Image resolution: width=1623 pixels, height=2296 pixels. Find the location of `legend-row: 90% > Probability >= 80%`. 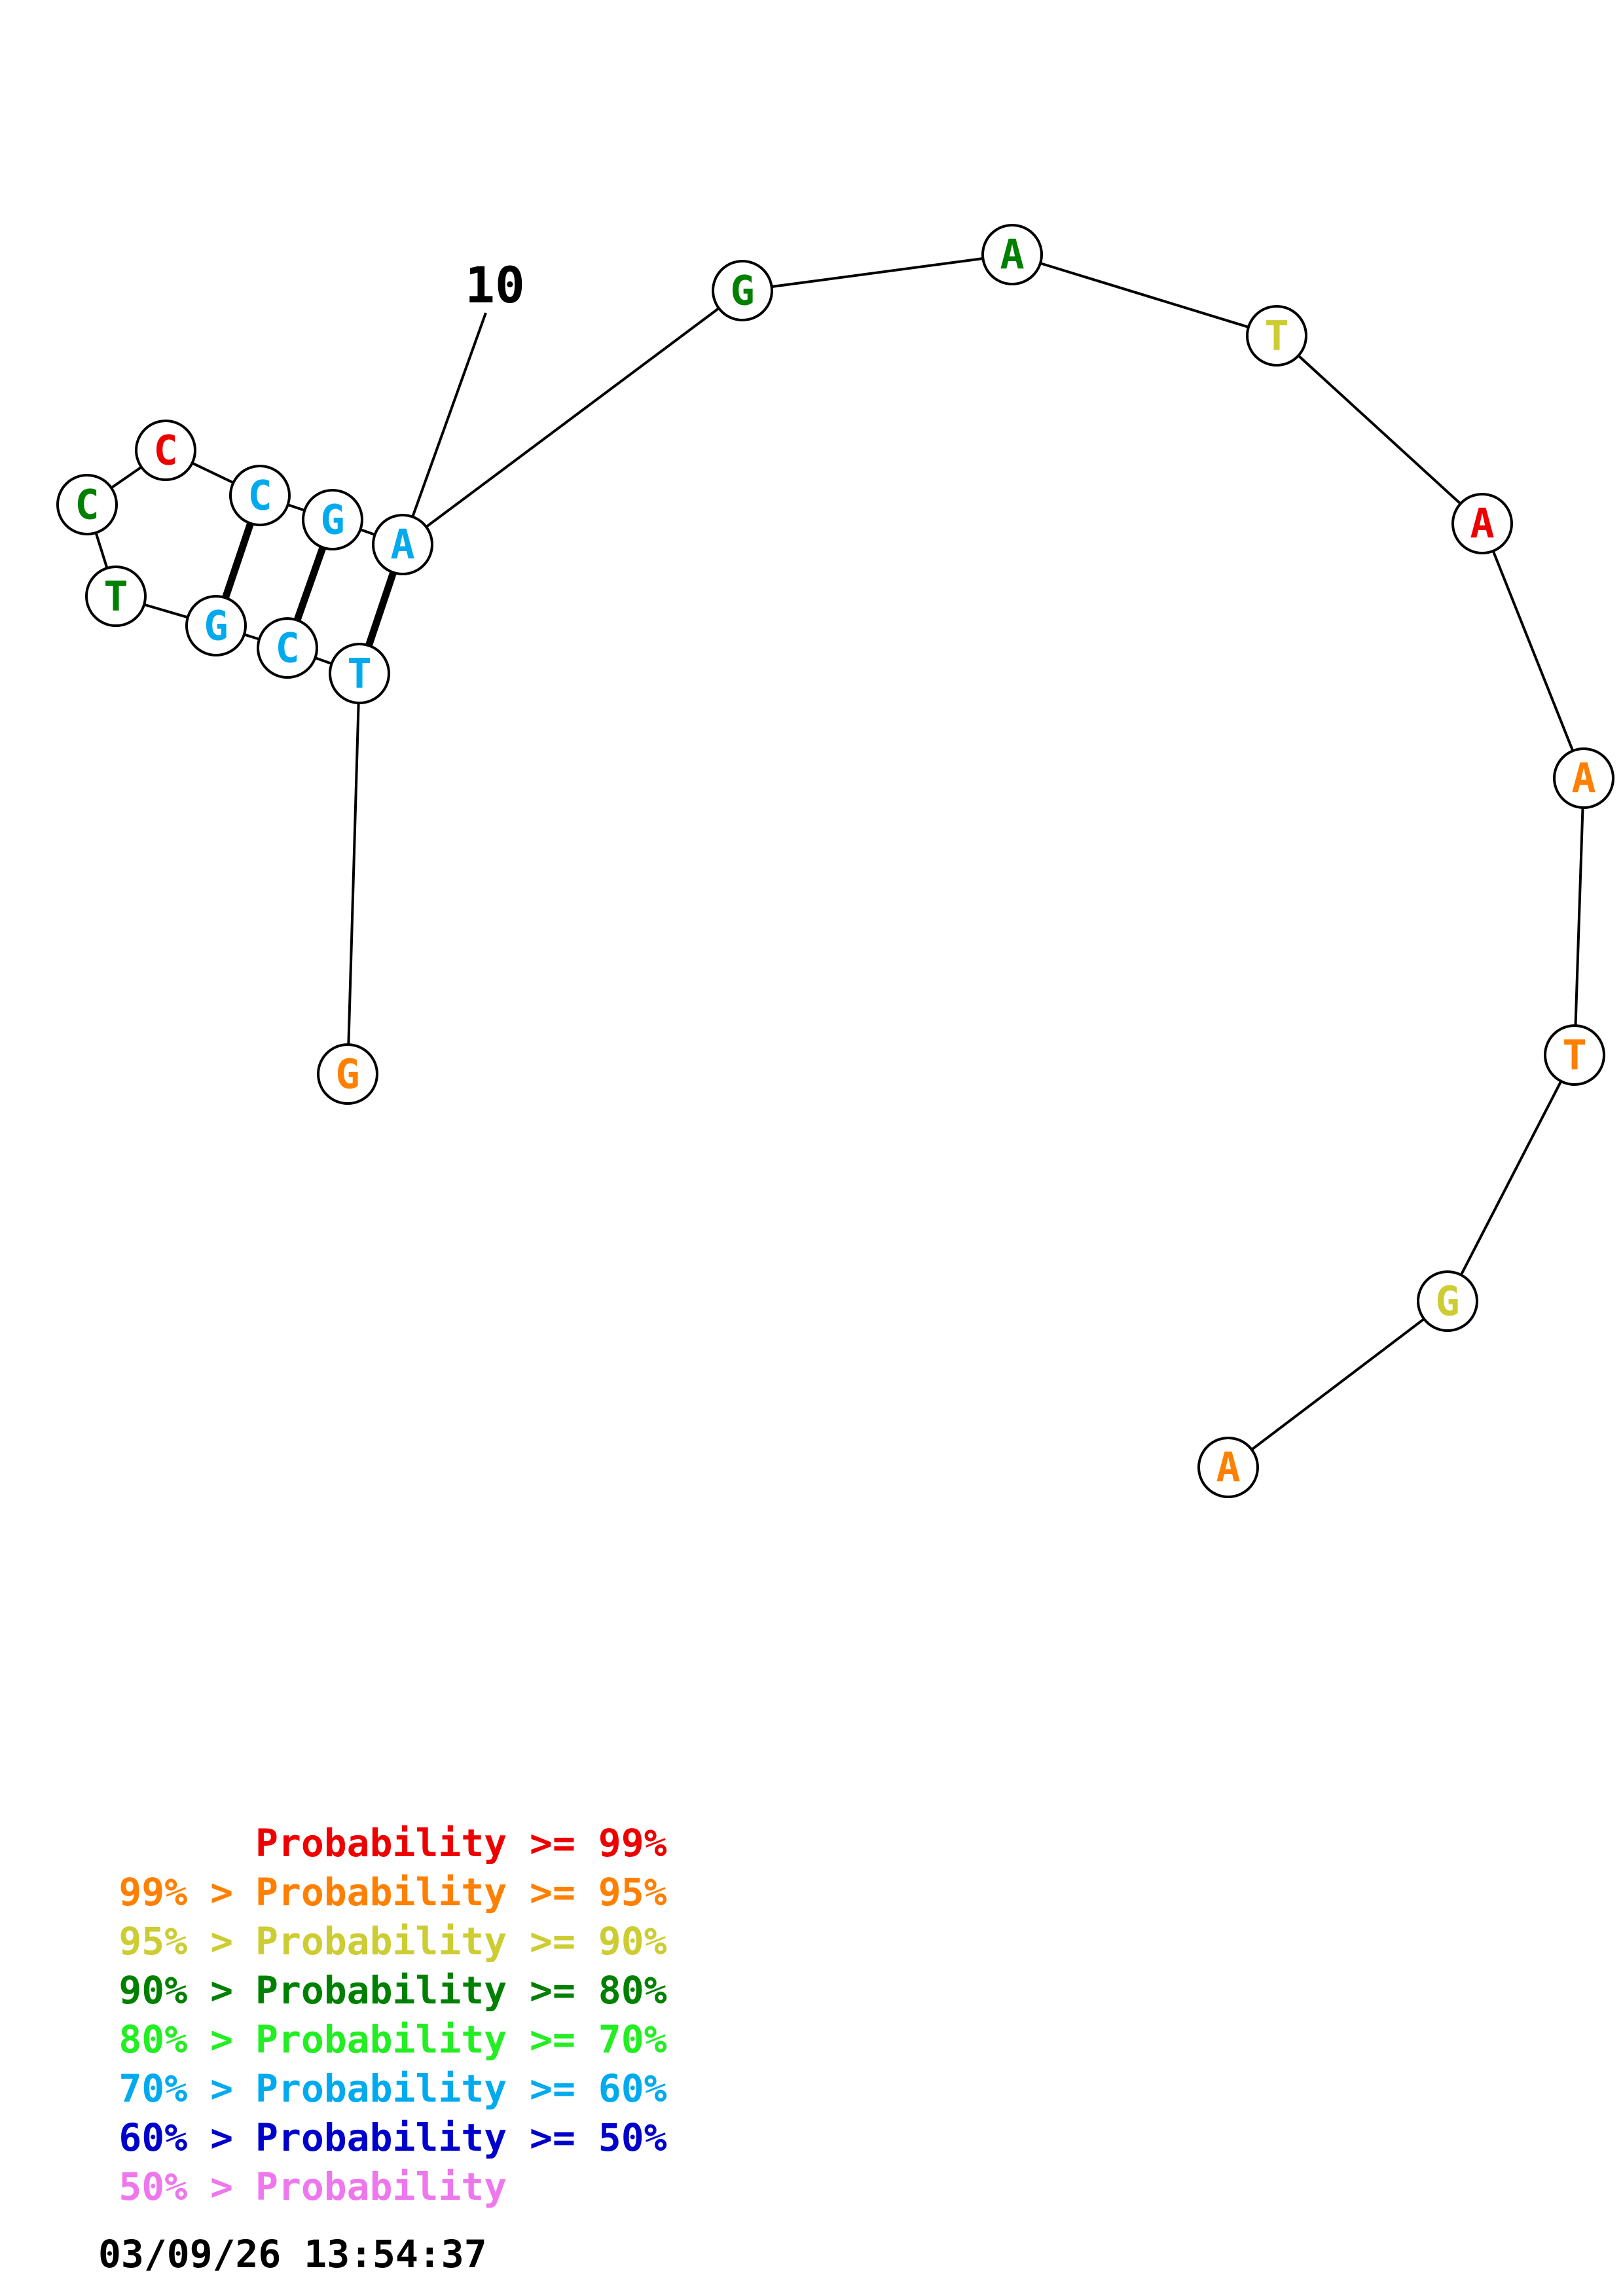

legend-row: 90% > Probability >= 80% is located at coordinates (392, 1990).